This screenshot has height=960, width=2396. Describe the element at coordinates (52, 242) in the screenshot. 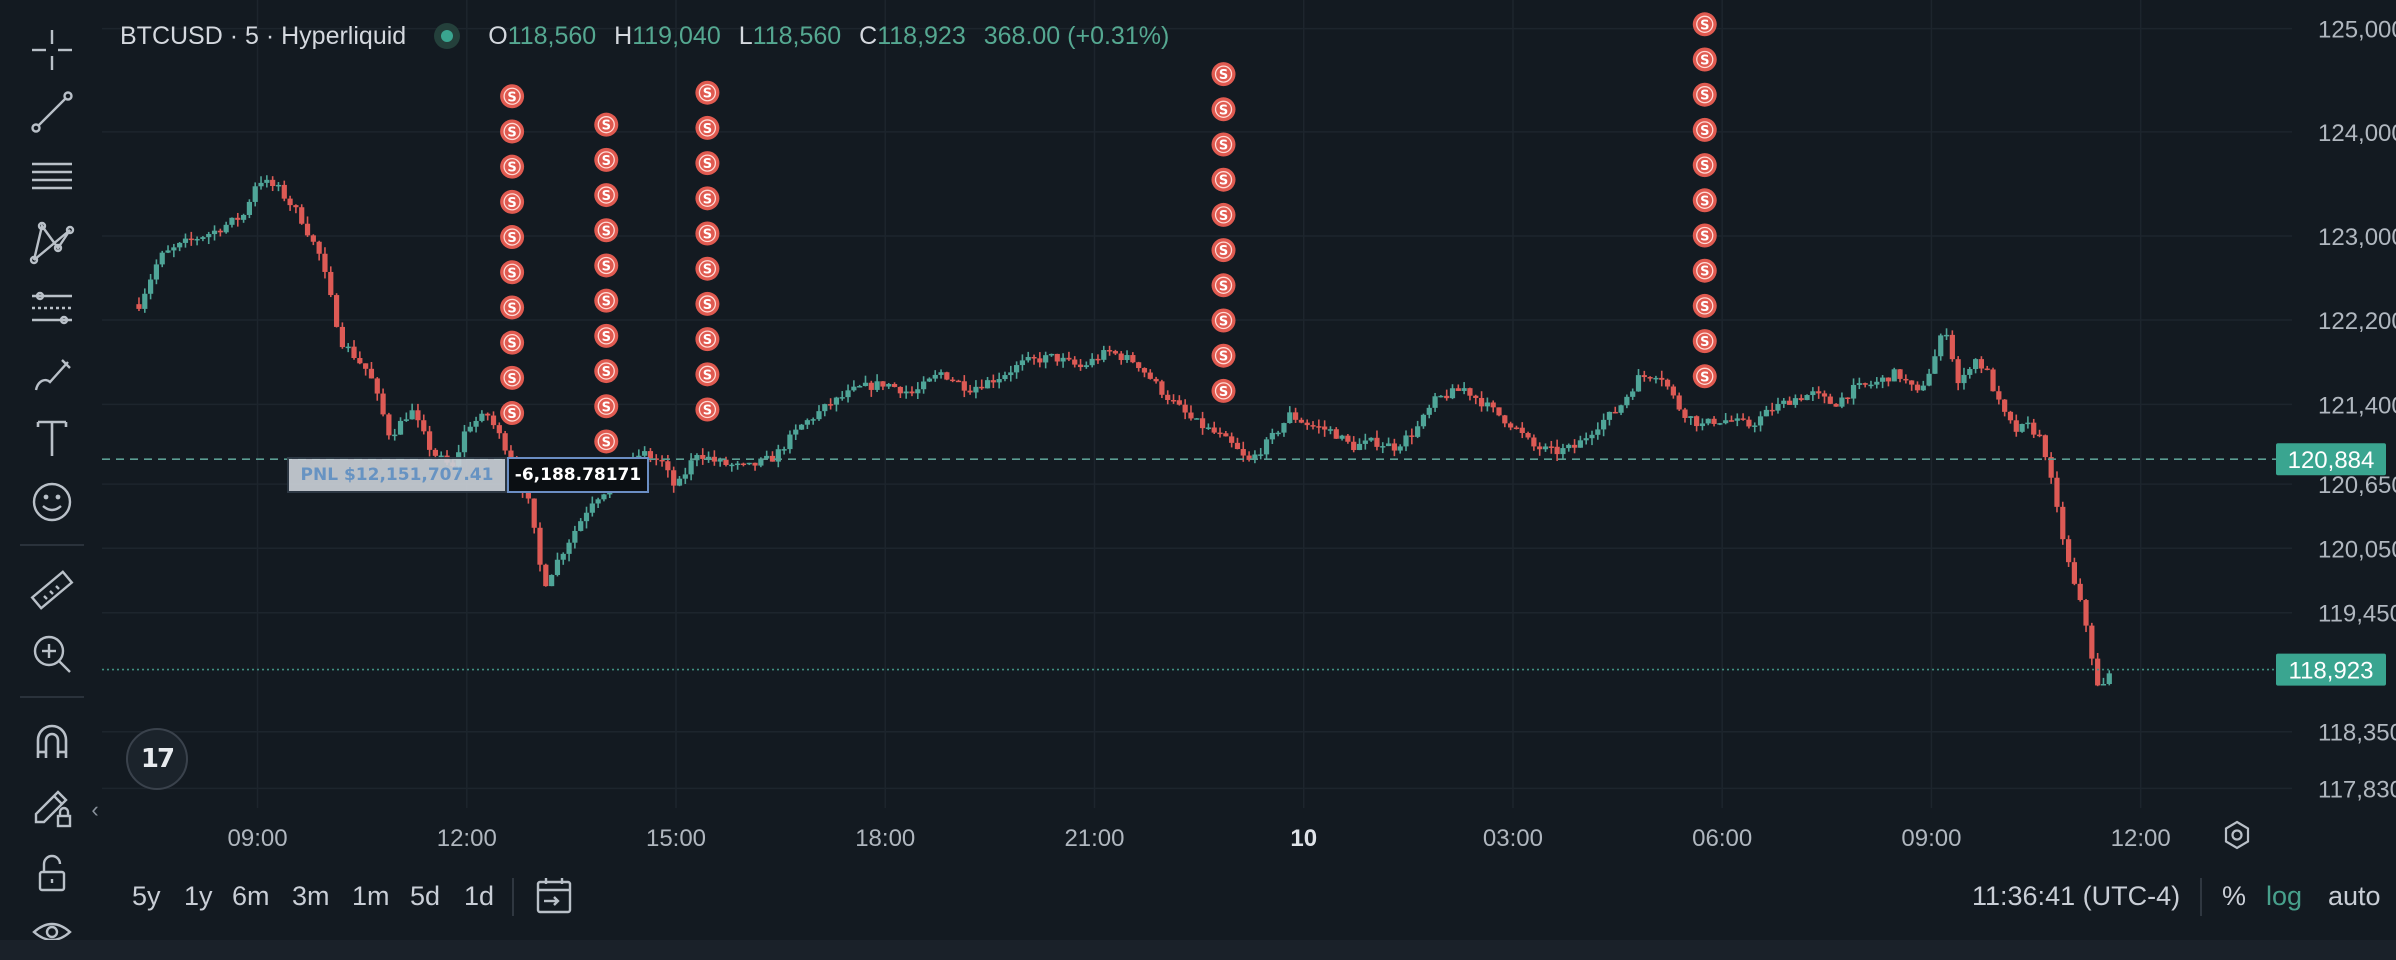

I see `pattern-icon` at that location.